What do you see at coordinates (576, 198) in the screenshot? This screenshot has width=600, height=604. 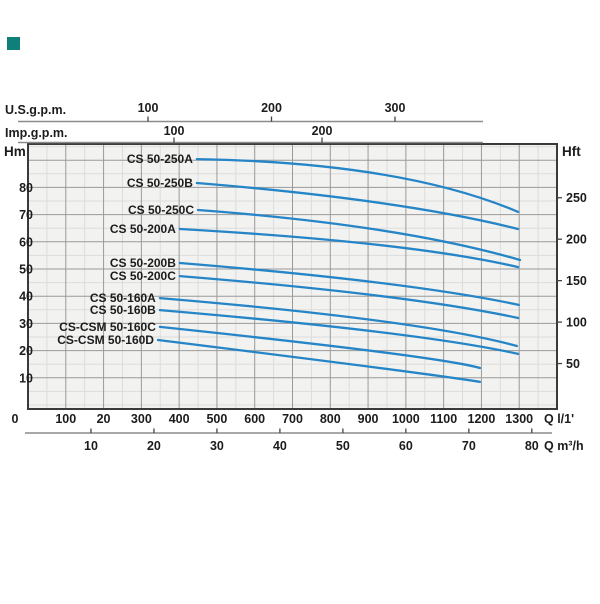 I see `right-axis-tick-label: 250` at bounding box center [576, 198].